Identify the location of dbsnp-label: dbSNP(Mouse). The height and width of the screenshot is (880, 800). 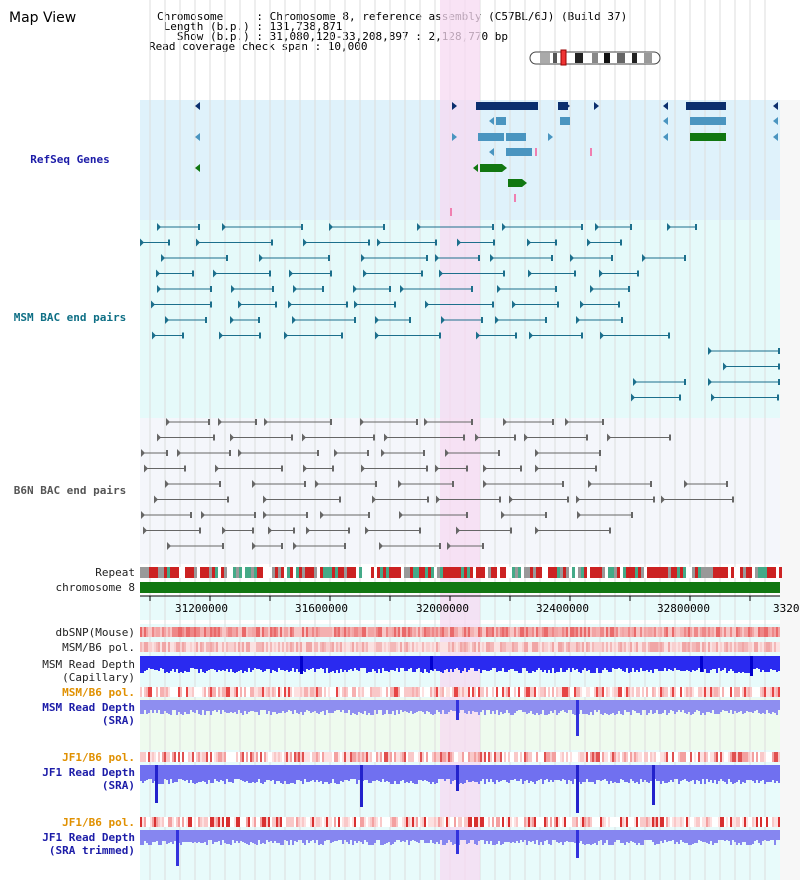
(95, 632).